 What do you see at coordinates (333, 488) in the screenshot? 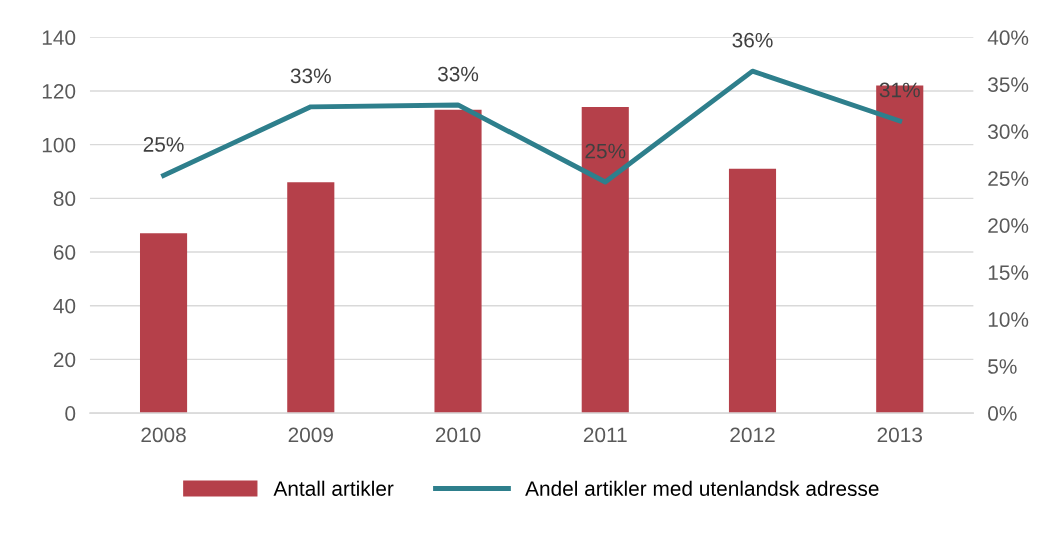
I see `legend-label: Antall artikler` at bounding box center [333, 488].